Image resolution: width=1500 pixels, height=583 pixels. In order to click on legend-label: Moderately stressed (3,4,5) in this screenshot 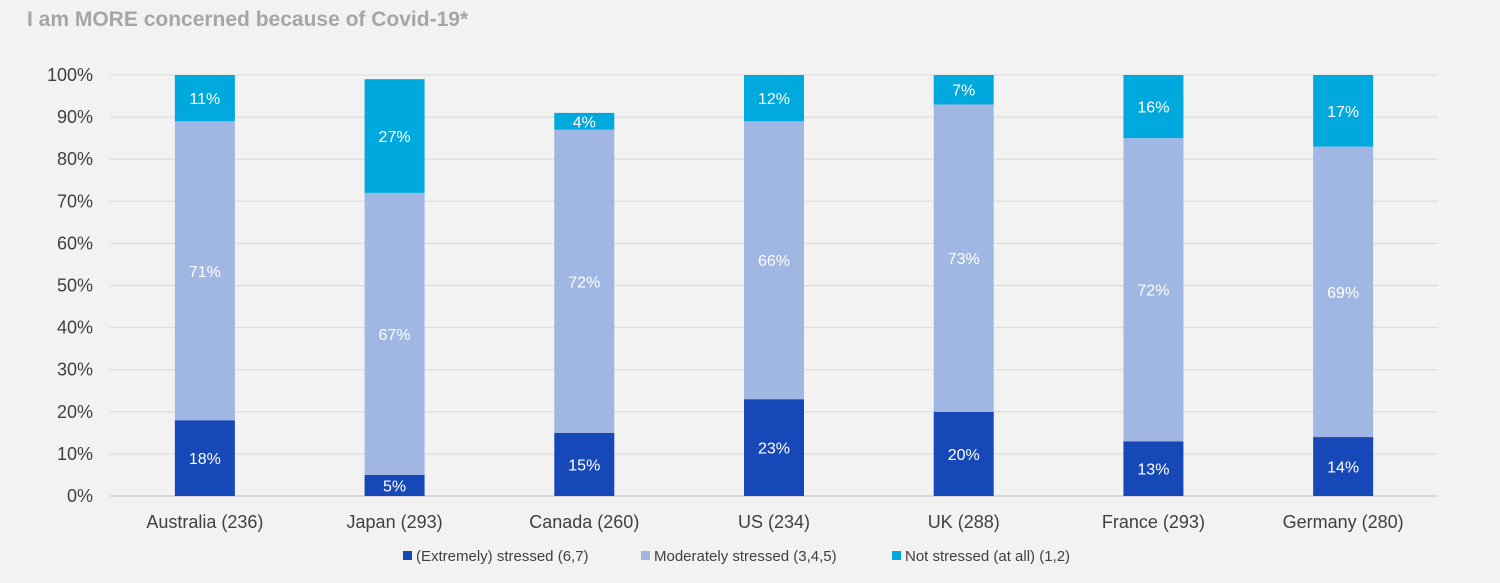, I will do `click(745, 556)`.